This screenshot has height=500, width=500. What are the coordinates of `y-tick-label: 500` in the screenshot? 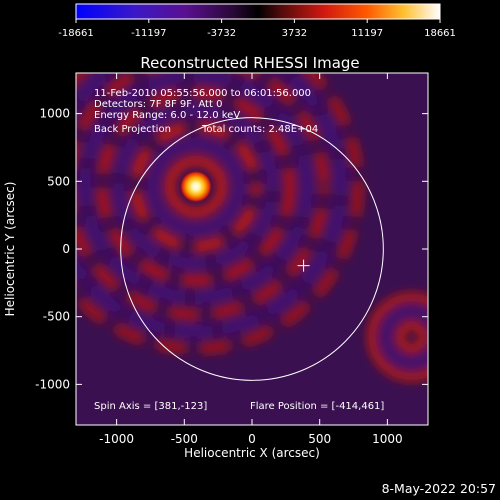 It's located at (58, 181).